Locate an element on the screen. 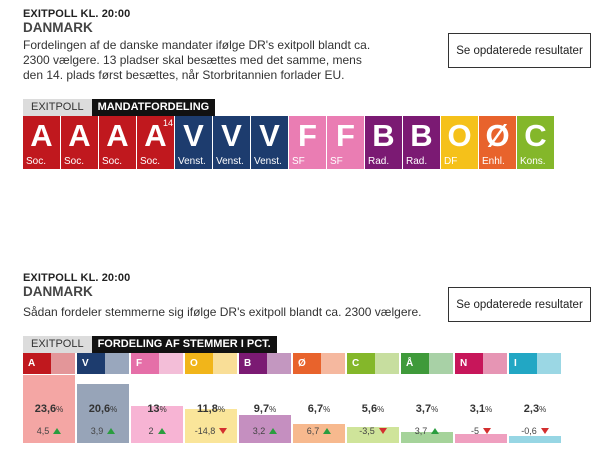 The width and height of the screenshot is (604, 453). seat-party-label: DF is located at coordinates (451, 161).